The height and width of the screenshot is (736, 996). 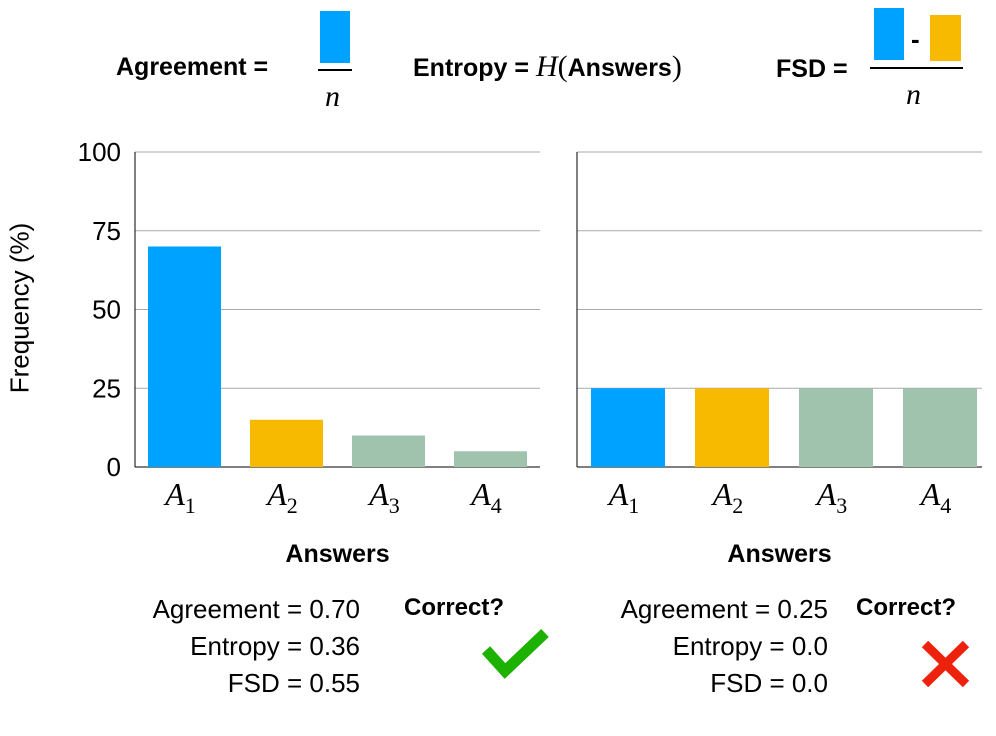 I want to click on right-agreement-stat: Agreement = 0.25, so click(x=724, y=609).